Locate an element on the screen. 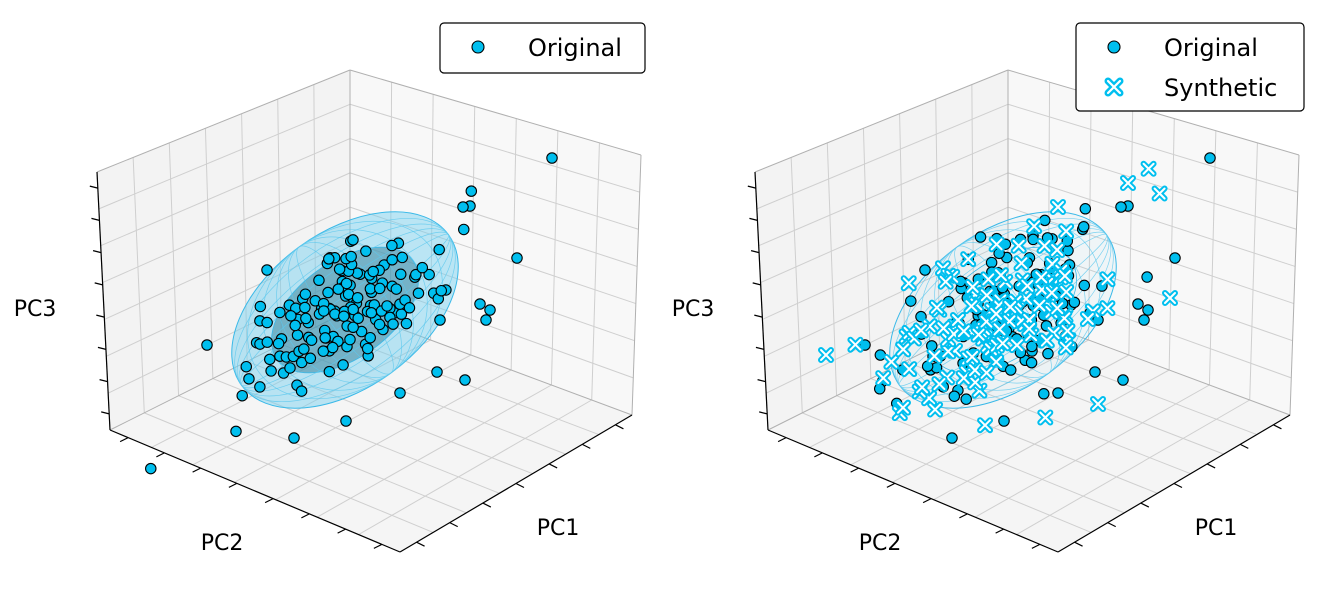 This screenshot has height=611, width=1328. legend: Original Synthetic is located at coordinates (1190, 67).